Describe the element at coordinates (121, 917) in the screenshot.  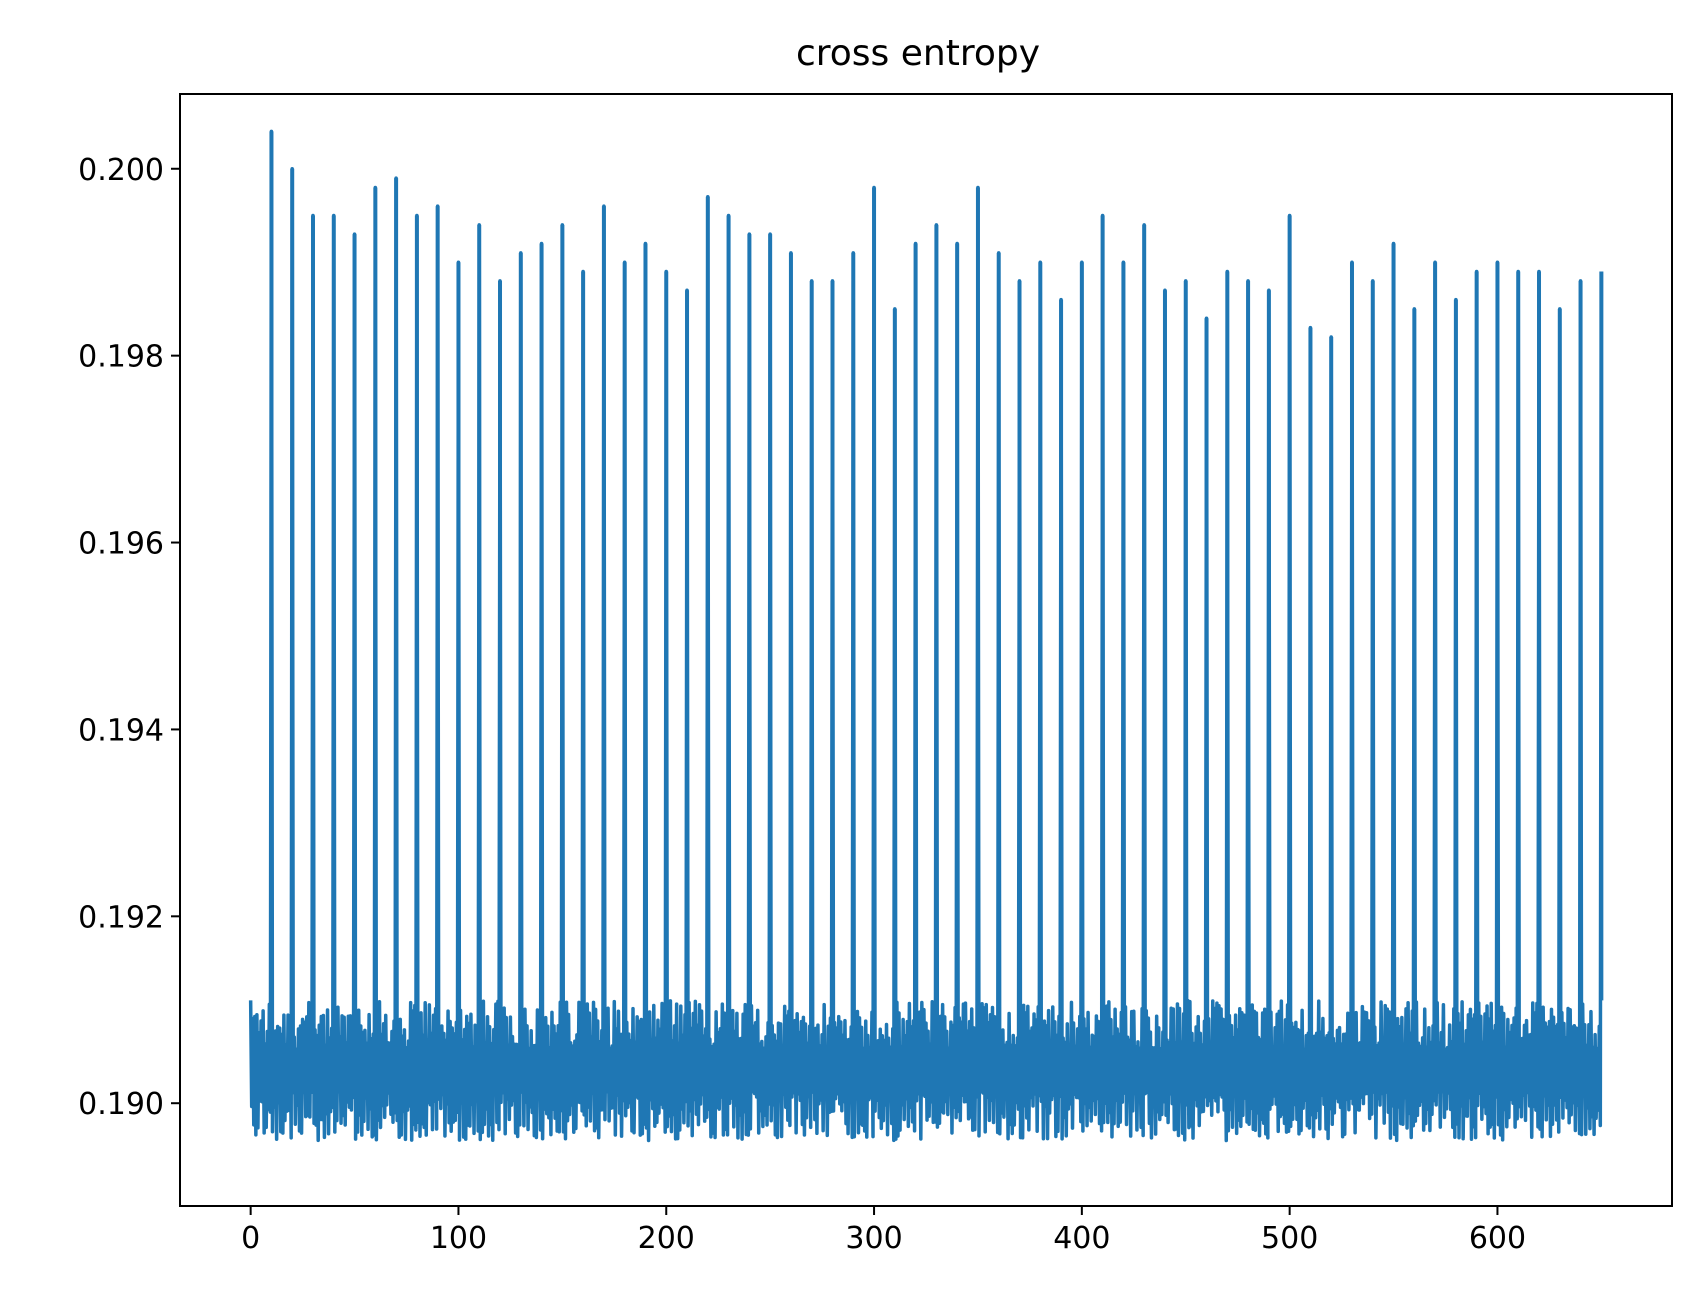
I see `y-tick-label: 0.192` at that location.